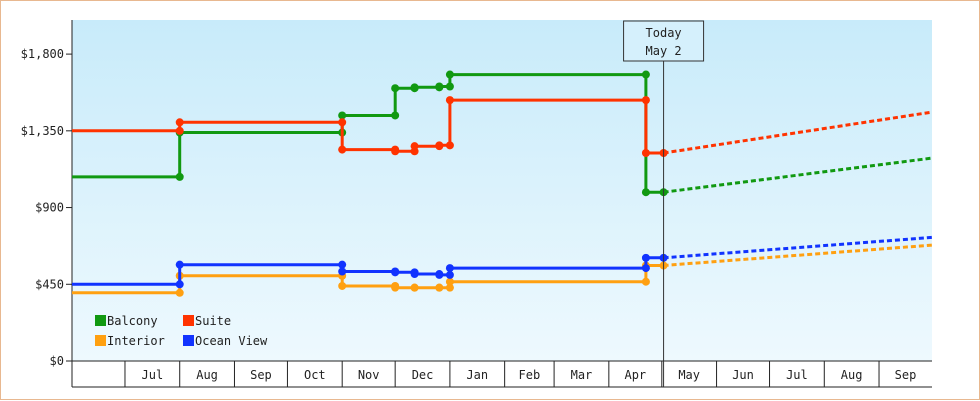 The width and height of the screenshot is (980, 401). What do you see at coordinates (132, 321) in the screenshot?
I see `legend-label: Balcony` at bounding box center [132, 321].